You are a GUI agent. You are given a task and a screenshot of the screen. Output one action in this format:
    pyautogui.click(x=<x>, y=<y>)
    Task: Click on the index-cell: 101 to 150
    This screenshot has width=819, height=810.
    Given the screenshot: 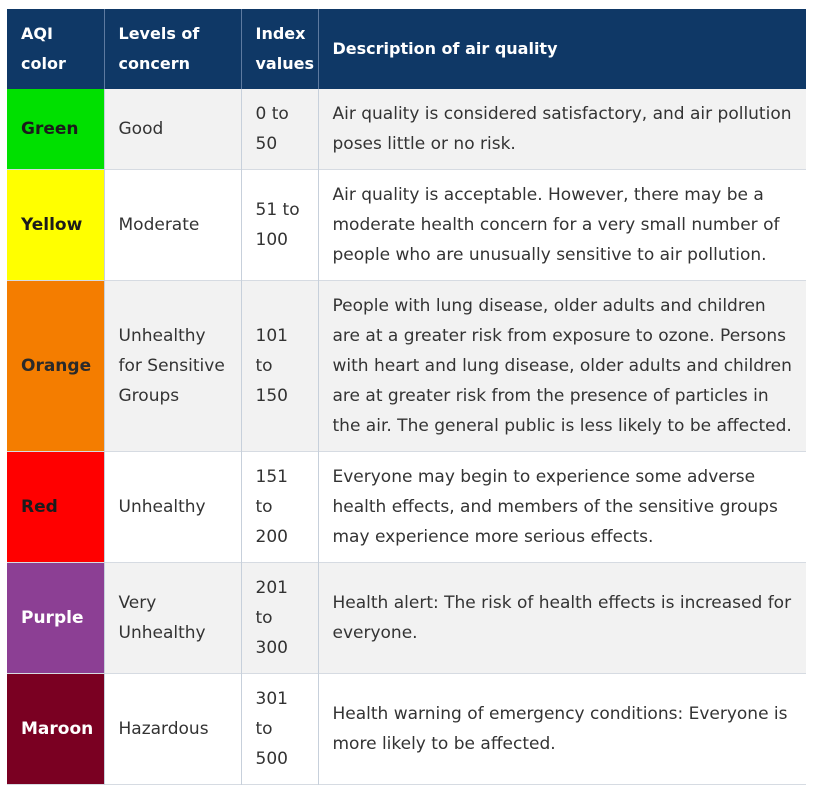 What is the action you would take?
    pyautogui.click(x=280, y=365)
    